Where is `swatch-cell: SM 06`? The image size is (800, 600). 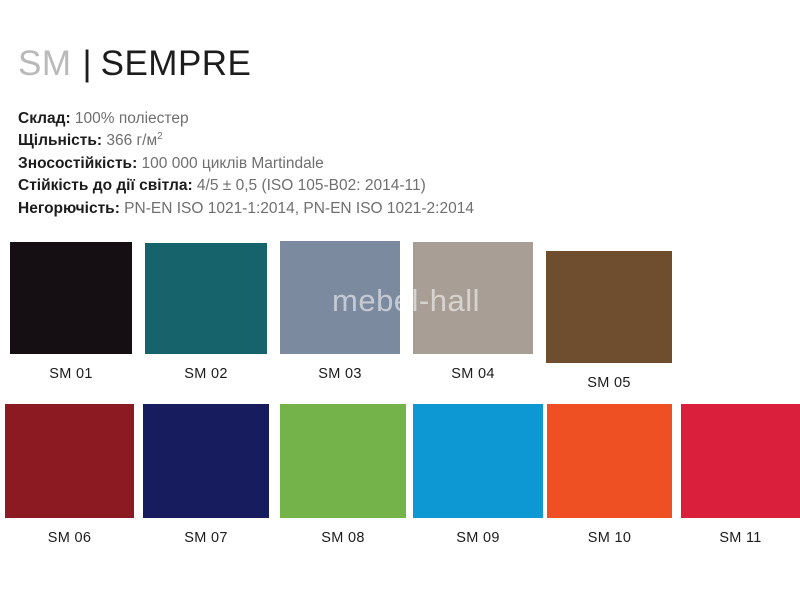 swatch-cell: SM 06 is located at coordinates (69, 472).